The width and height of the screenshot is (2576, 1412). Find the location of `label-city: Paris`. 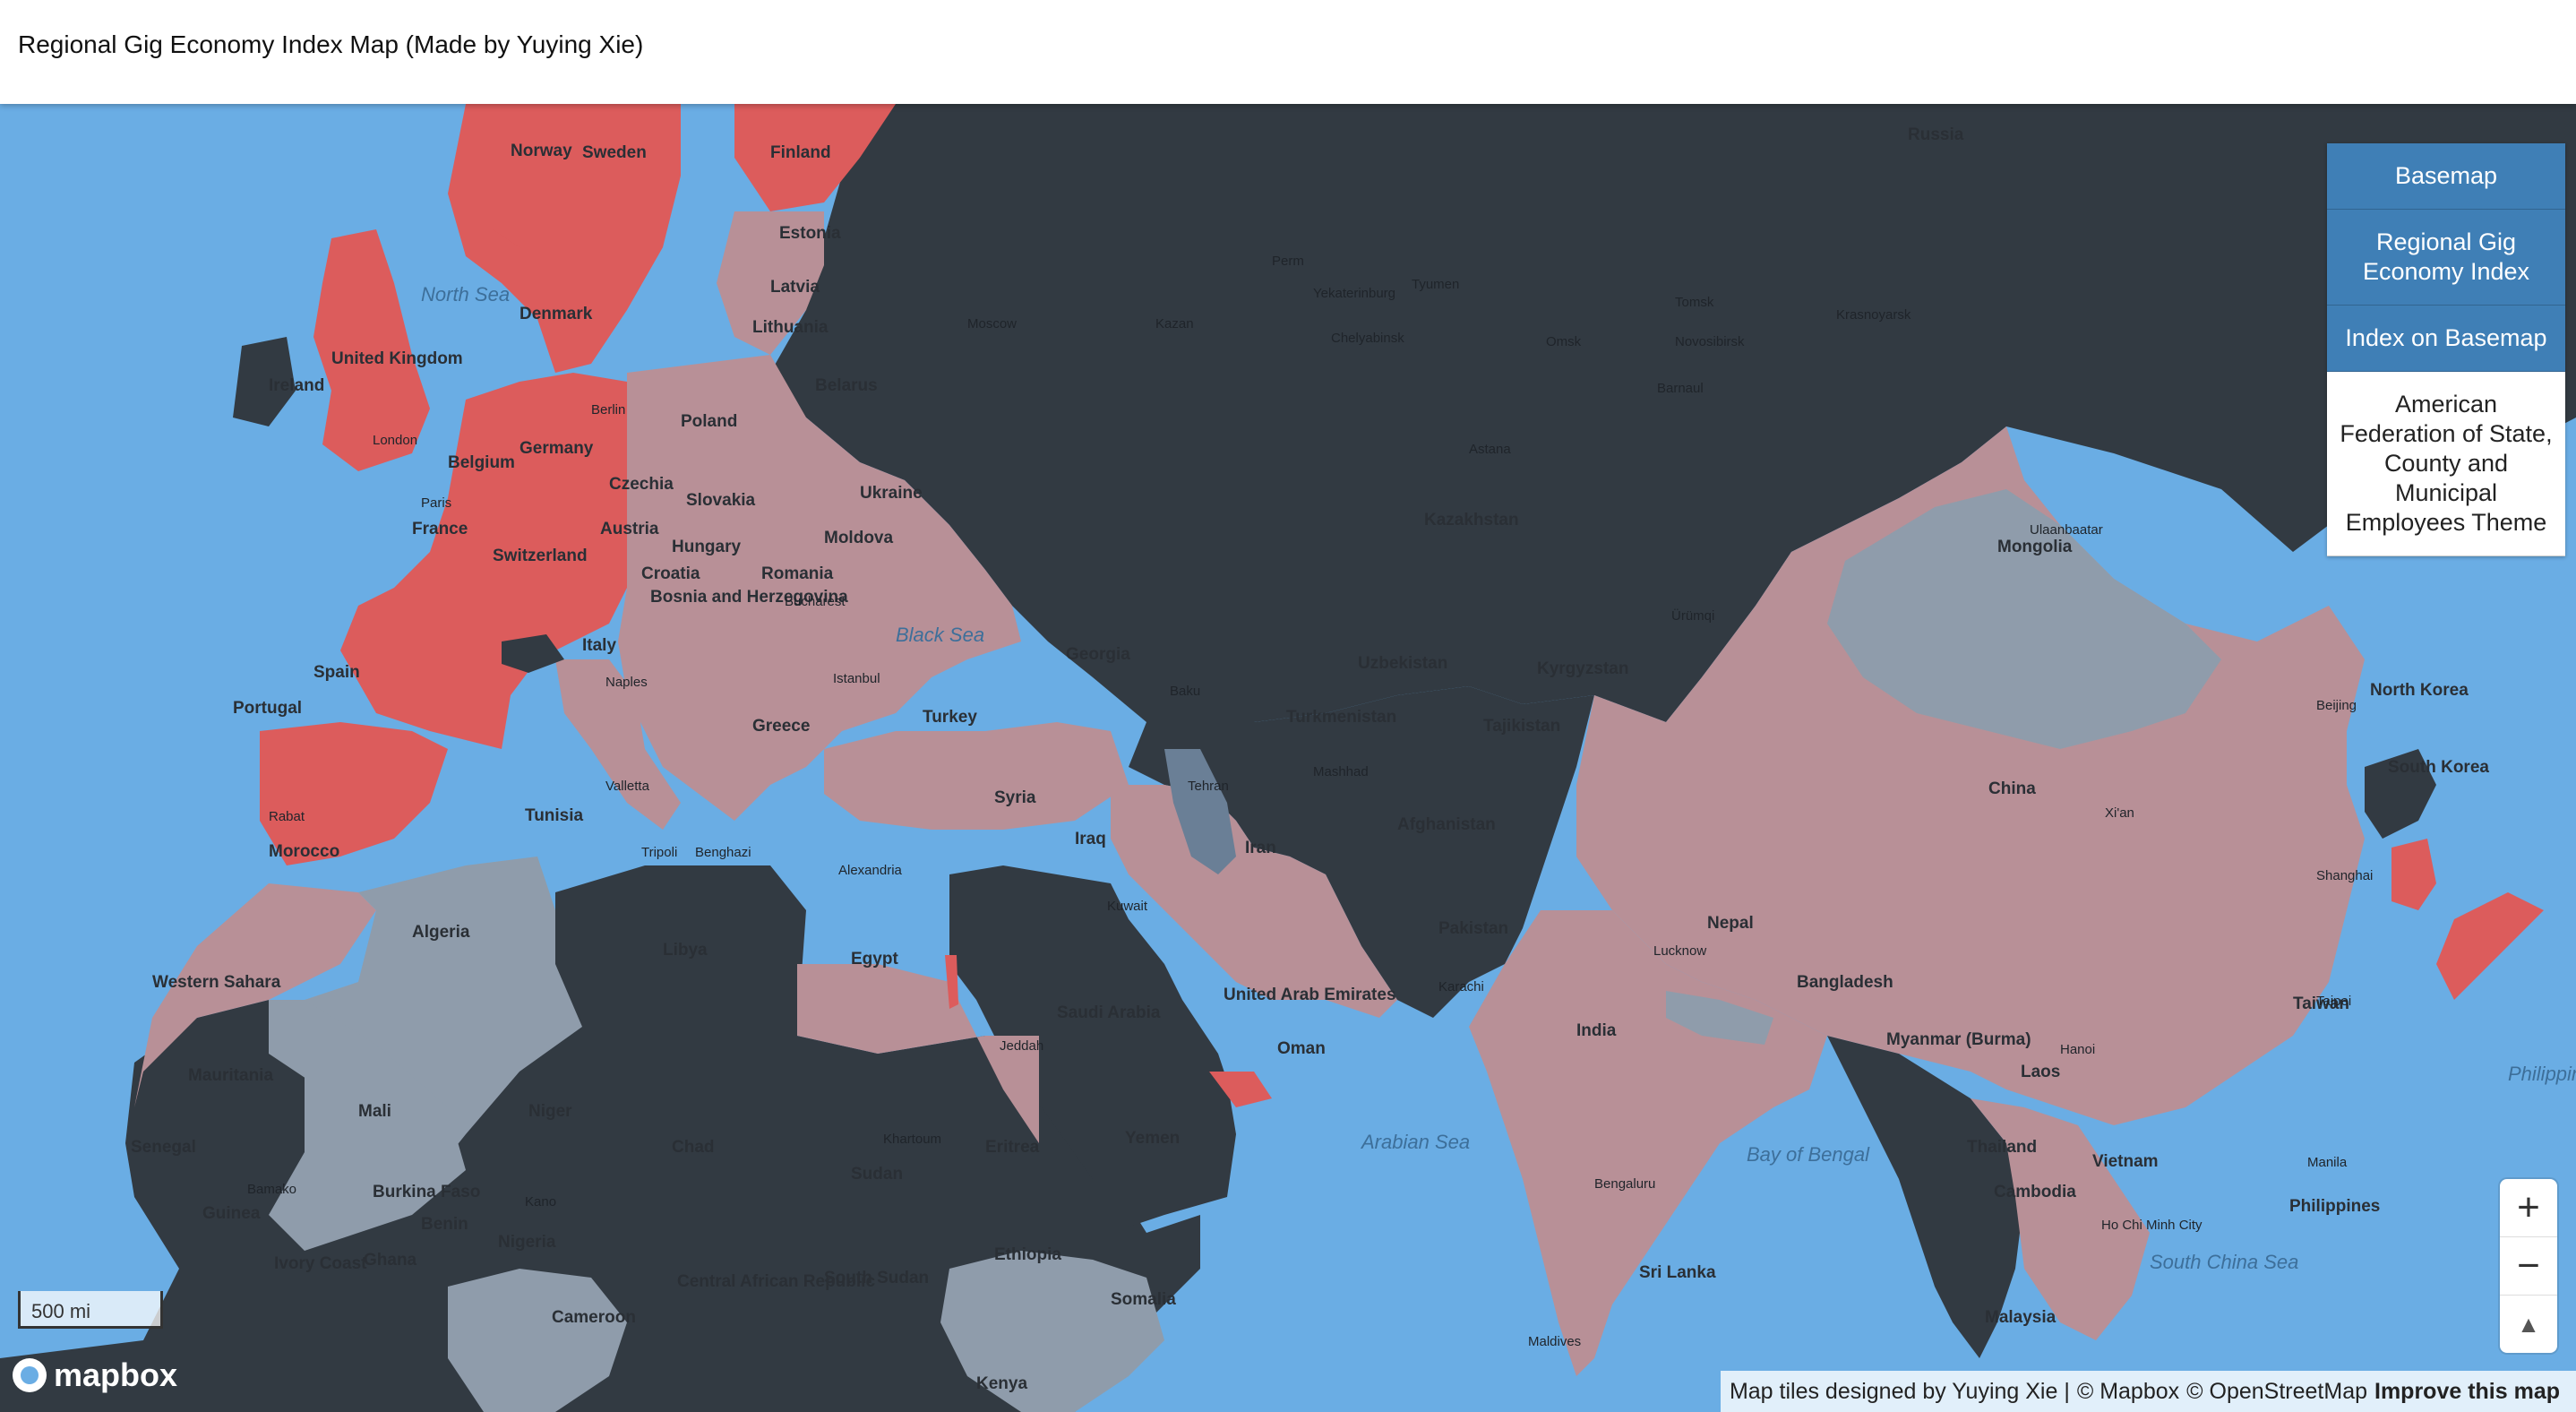

label-city: Paris is located at coordinates (436, 503).